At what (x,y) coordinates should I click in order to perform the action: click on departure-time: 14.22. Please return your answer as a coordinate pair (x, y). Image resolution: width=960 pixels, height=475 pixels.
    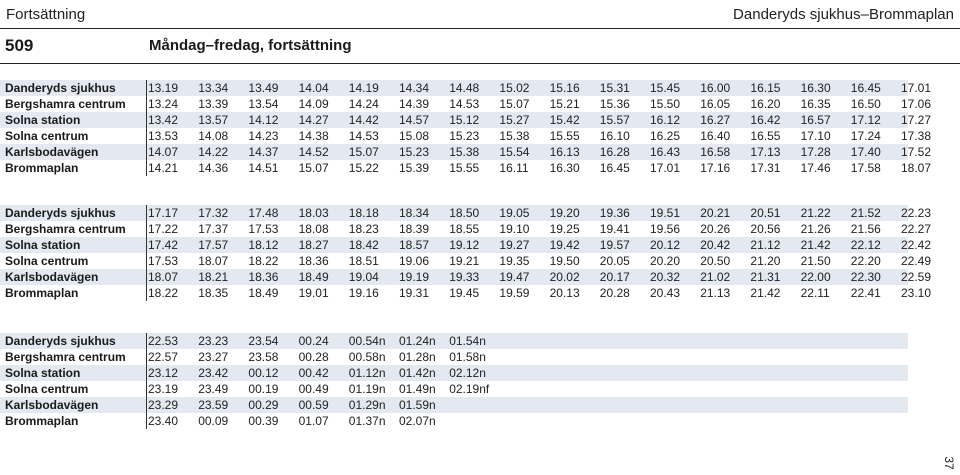
    Looking at the image, I should click on (213, 152).